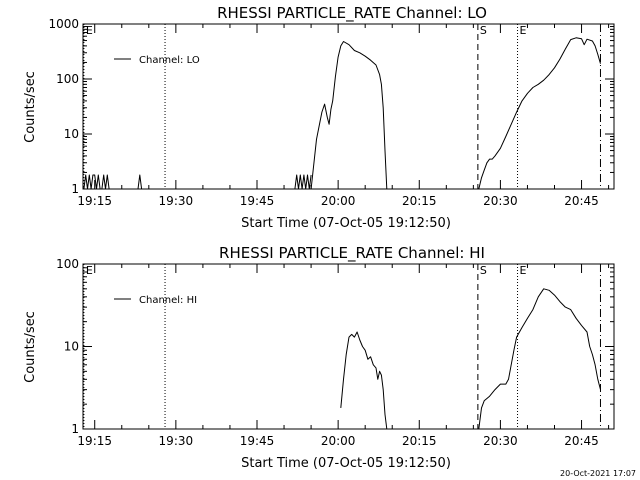 The width and height of the screenshot is (640, 480). What do you see at coordinates (169, 60) in the screenshot?
I see `legend-entry: Channel: LO` at bounding box center [169, 60].